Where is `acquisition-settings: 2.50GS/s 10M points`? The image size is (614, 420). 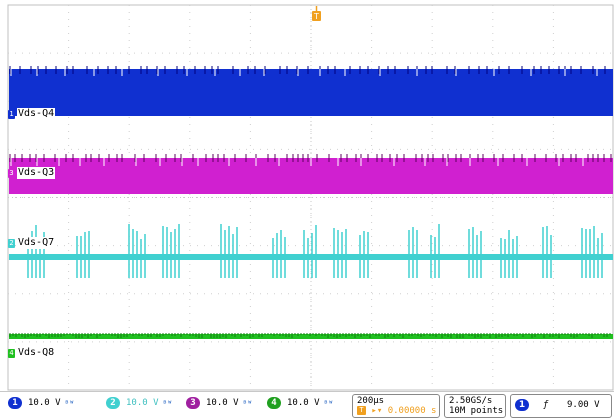
acquisition-settings: 2.50GS/s 10M points is located at coordinates (475, 406).